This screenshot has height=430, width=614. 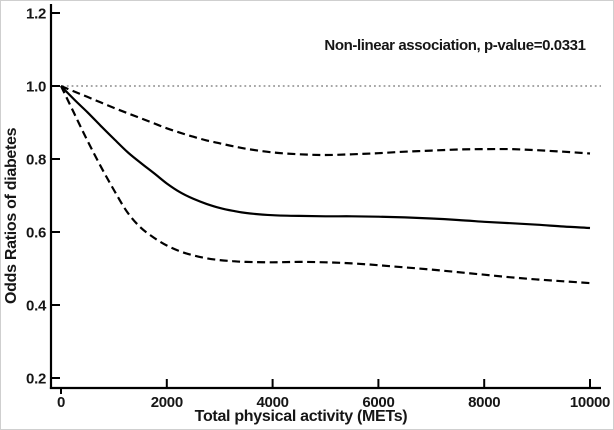 What do you see at coordinates (36, 306) in the screenshot?
I see `y-tick-label: 0.4` at bounding box center [36, 306].